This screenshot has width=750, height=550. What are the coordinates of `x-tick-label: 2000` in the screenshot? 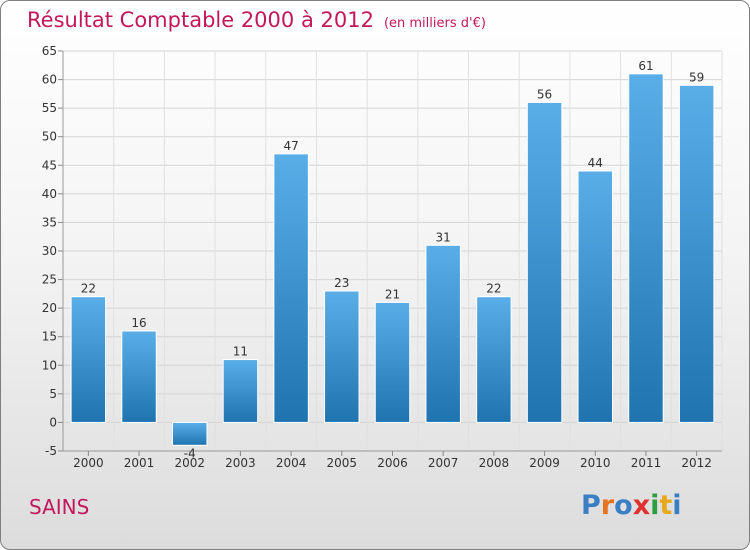 It's located at (88, 463).